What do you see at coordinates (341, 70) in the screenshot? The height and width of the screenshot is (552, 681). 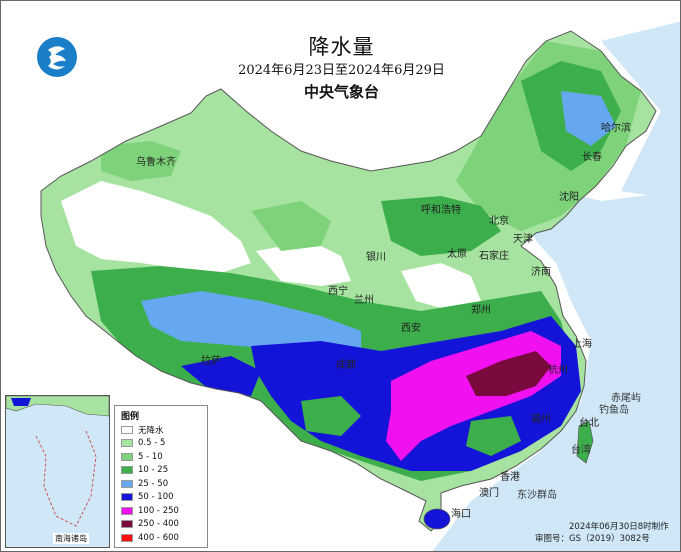 I see `date-range: 2024年6月23日至2024年6月29日` at bounding box center [341, 70].